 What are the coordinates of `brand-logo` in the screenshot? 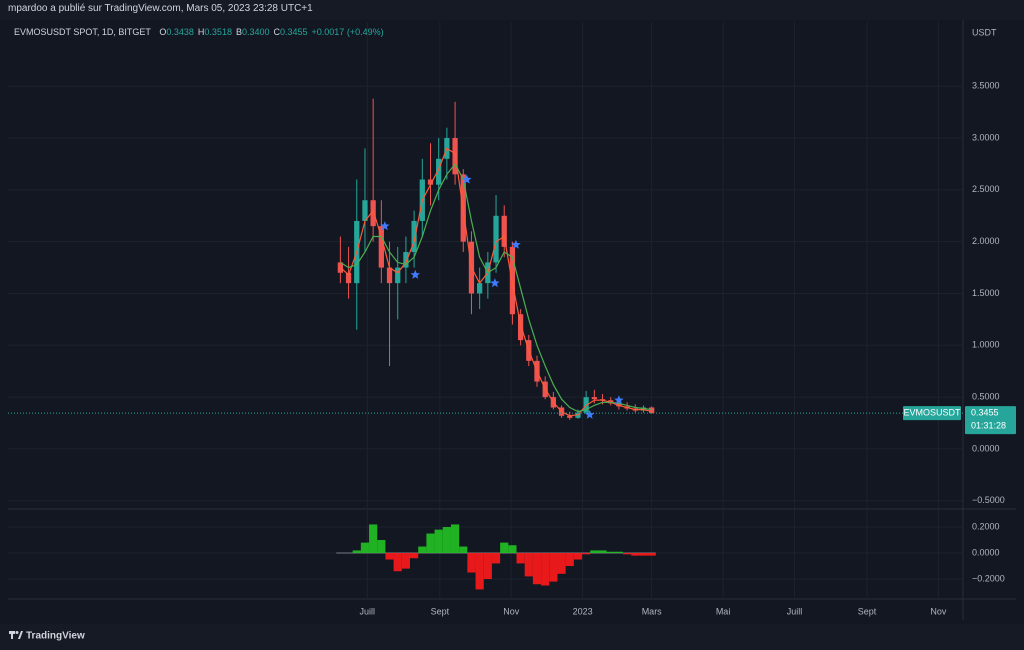 It's located at (16, 635).